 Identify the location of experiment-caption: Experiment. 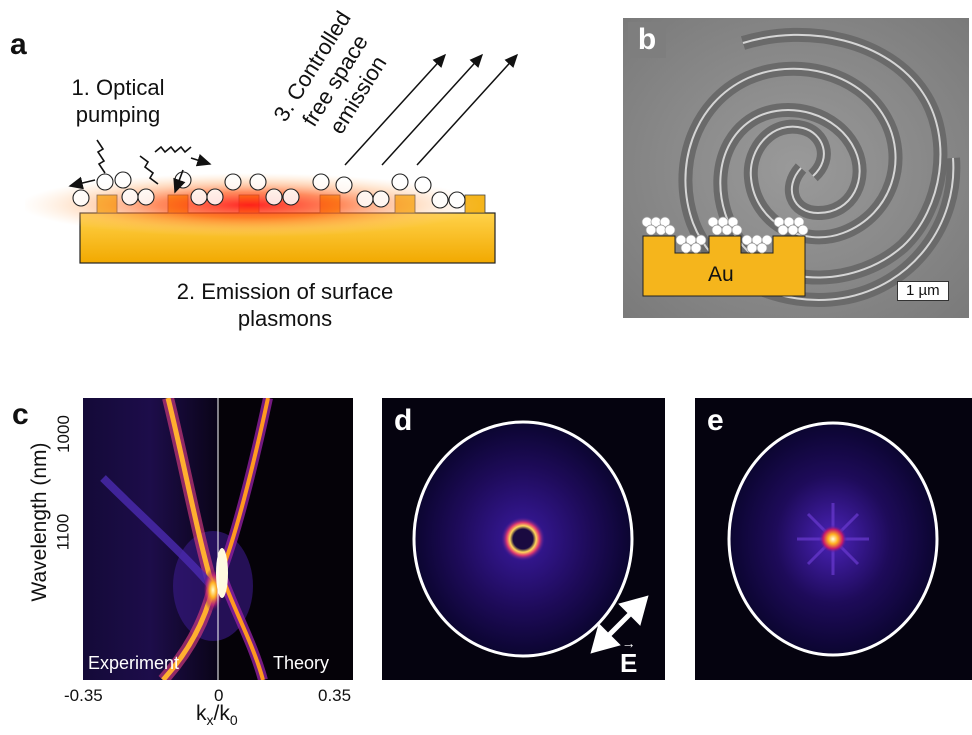
(134, 663).